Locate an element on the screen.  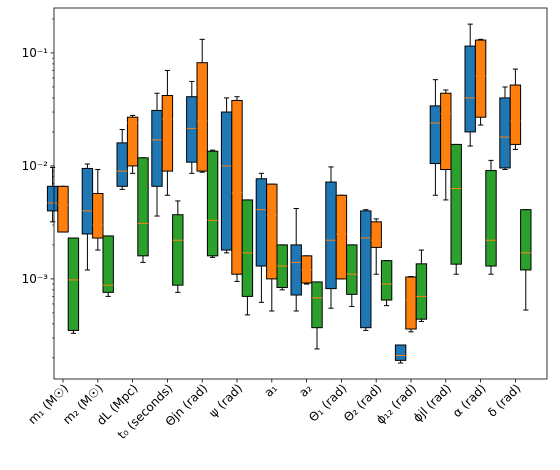
y-major-ticks: 10⁻³ 10⁻² 10⁻¹ is located at coordinates (38, 166).